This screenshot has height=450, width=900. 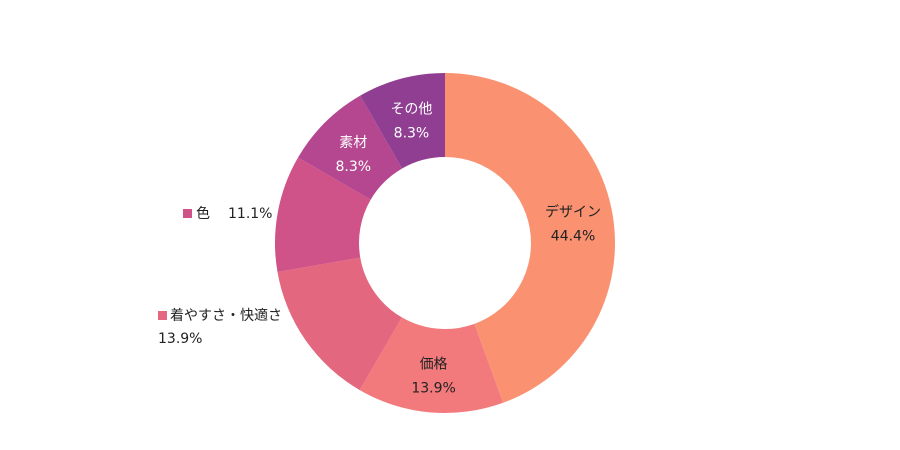 I want to click on slice-label-1: 価格, so click(x=434, y=364).